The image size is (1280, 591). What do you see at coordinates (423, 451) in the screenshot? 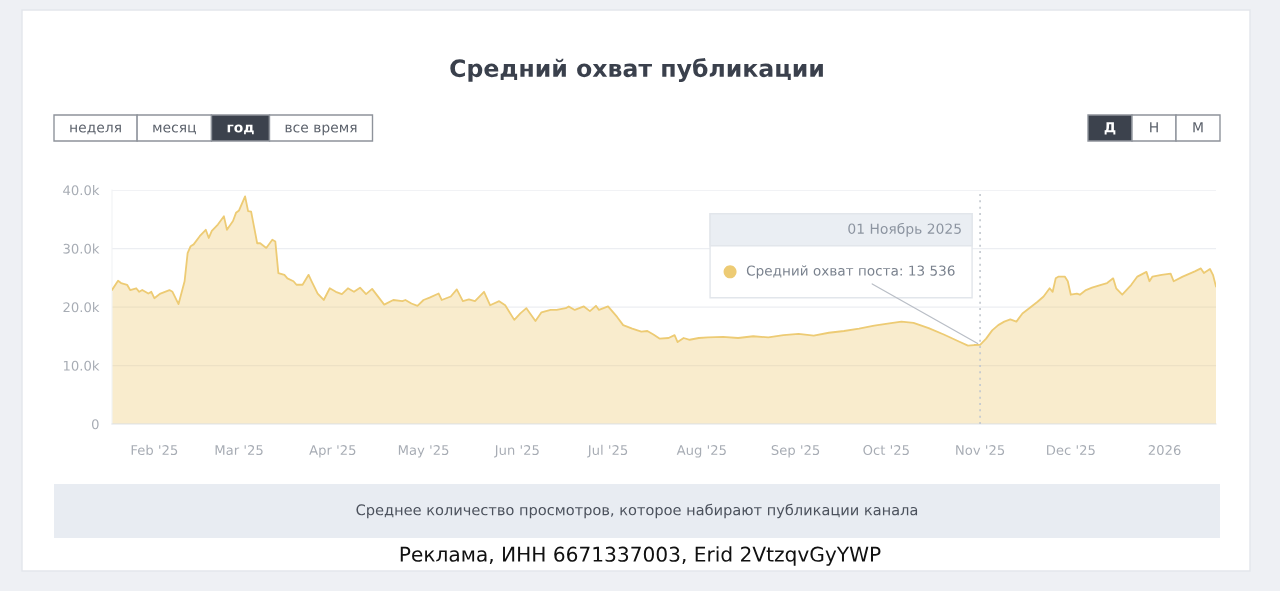
I see `x-tick-label: May '25` at bounding box center [423, 451].